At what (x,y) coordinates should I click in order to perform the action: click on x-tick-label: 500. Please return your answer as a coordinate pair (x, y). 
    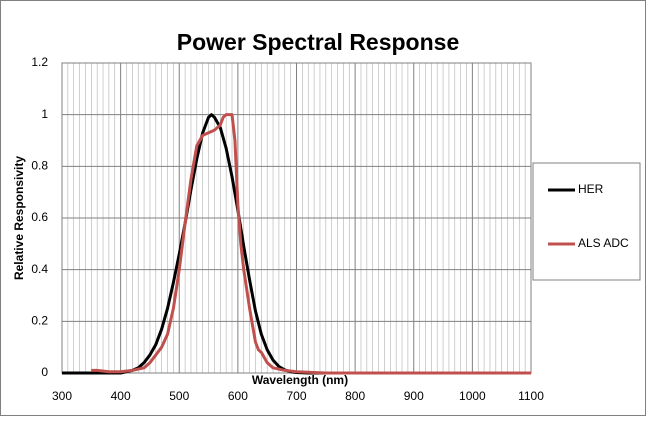
    Looking at the image, I should click on (179, 396).